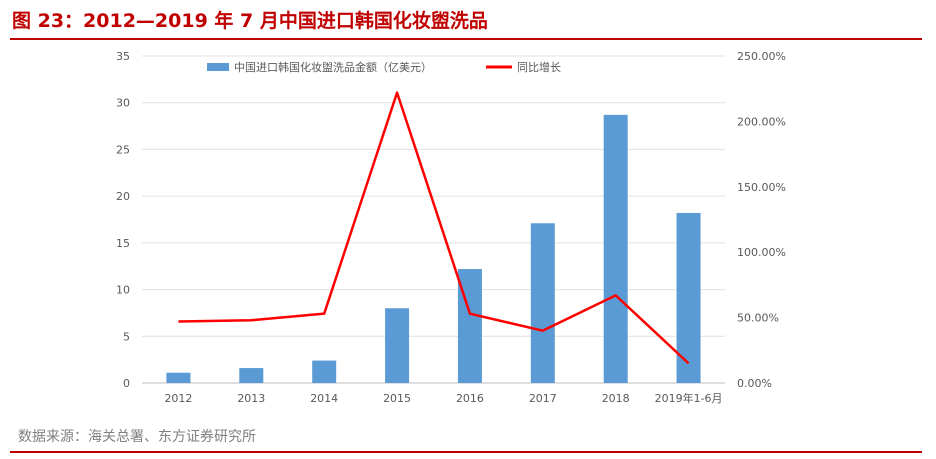  What do you see at coordinates (761, 56) in the screenshot?
I see `right-tick-label: 250.00%` at bounding box center [761, 56].